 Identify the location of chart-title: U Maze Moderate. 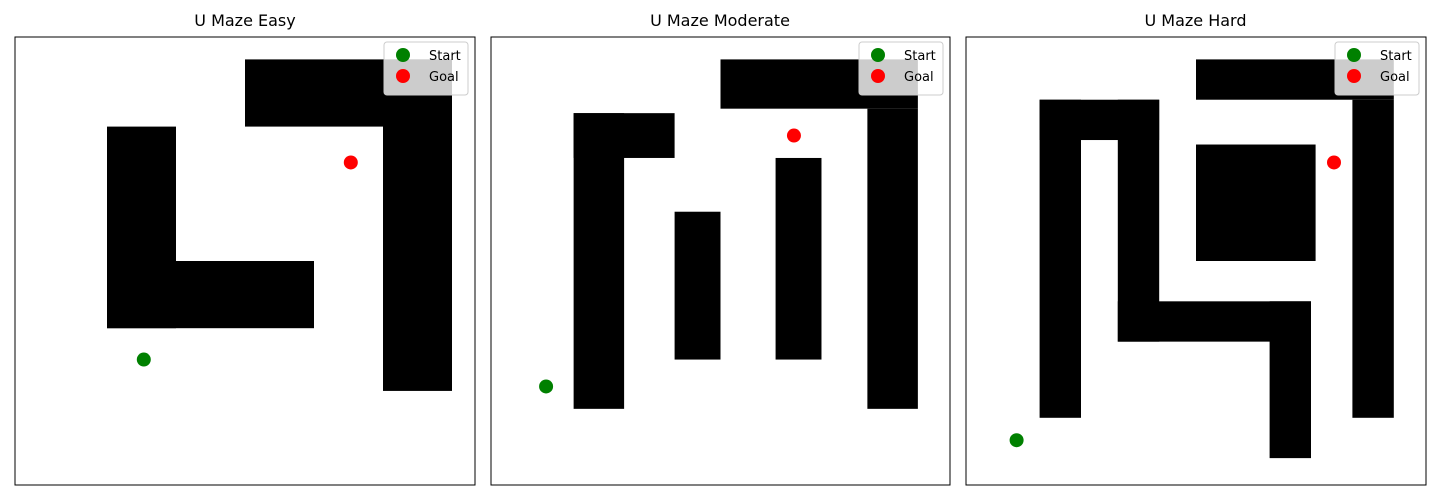
(720, 20).